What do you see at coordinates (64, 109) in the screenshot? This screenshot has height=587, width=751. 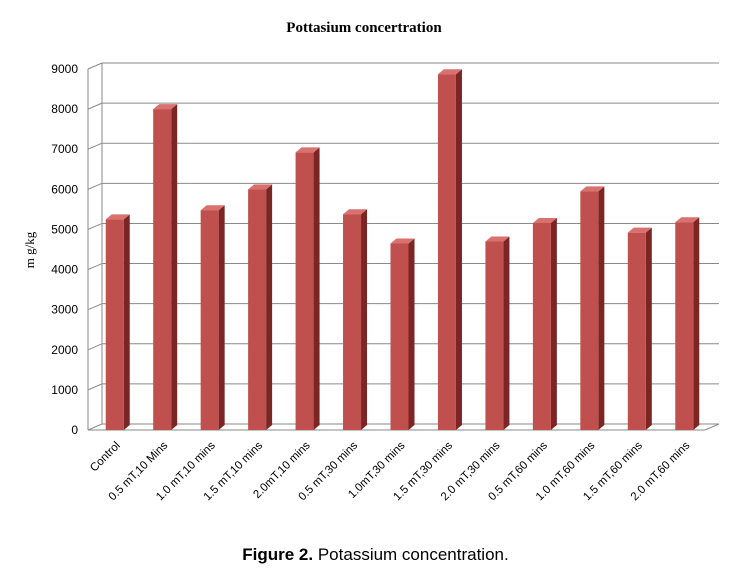 I see `y-tick-label: 8000` at bounding box center [64, 109].